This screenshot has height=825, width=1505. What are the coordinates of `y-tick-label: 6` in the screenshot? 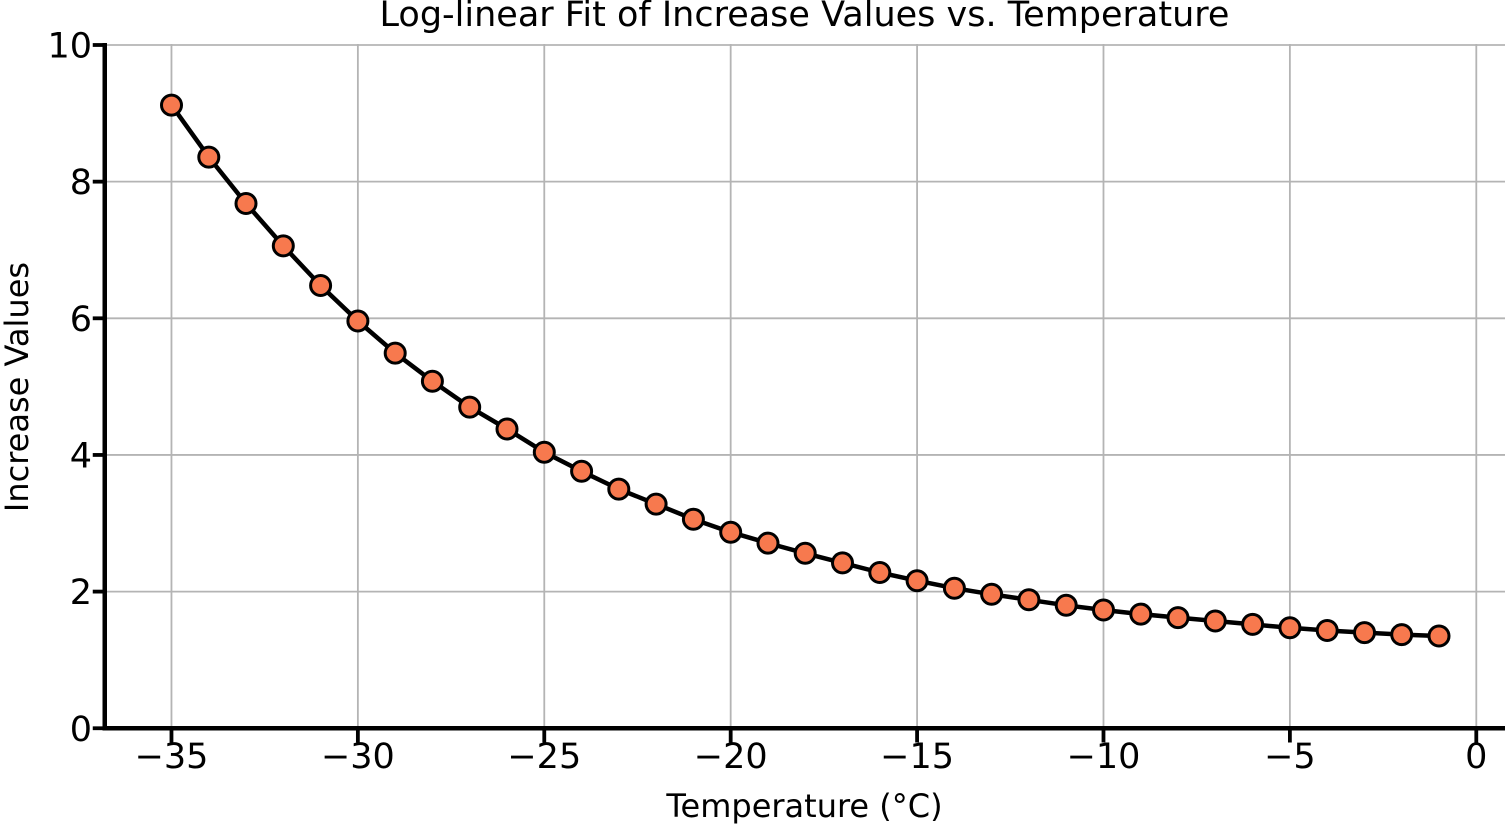 It's located at (81, 320).